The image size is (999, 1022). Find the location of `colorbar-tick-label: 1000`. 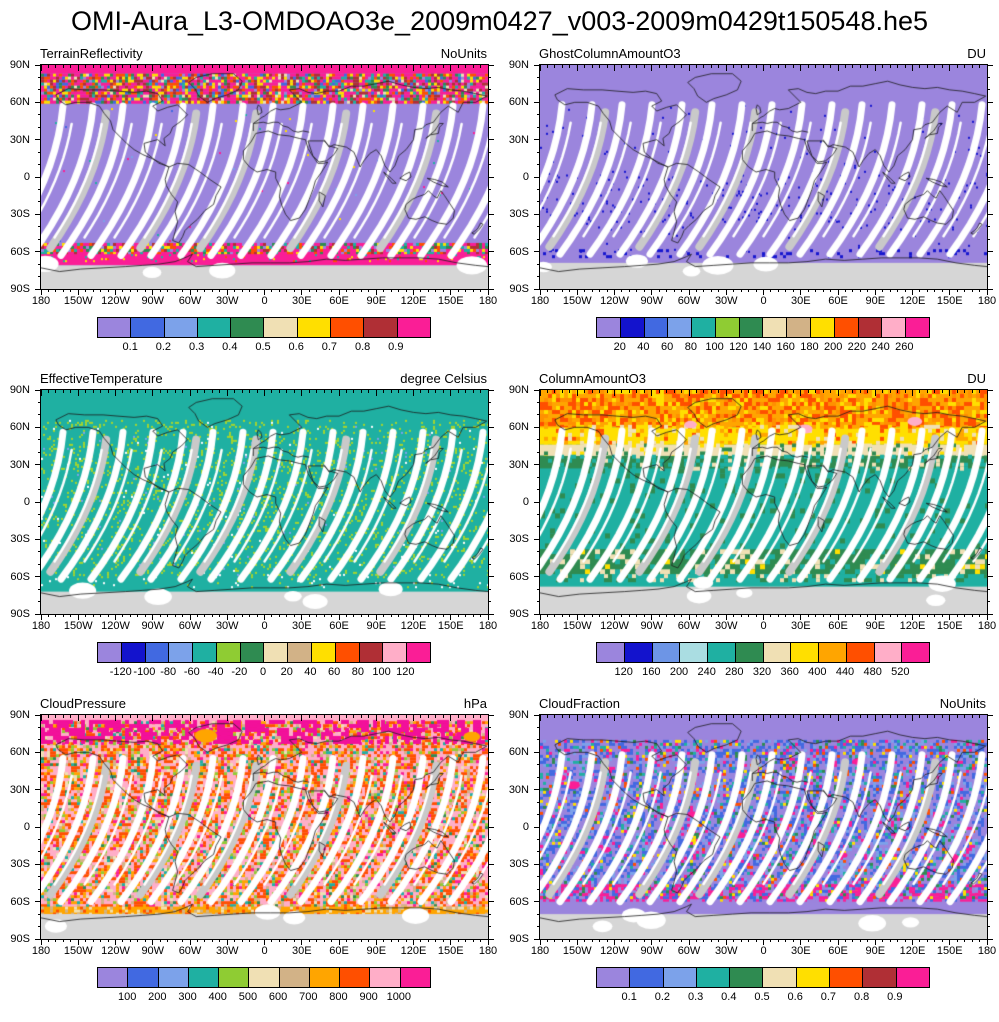

colorbar-tick-label: 1000 is located at coordinates (399, 997).